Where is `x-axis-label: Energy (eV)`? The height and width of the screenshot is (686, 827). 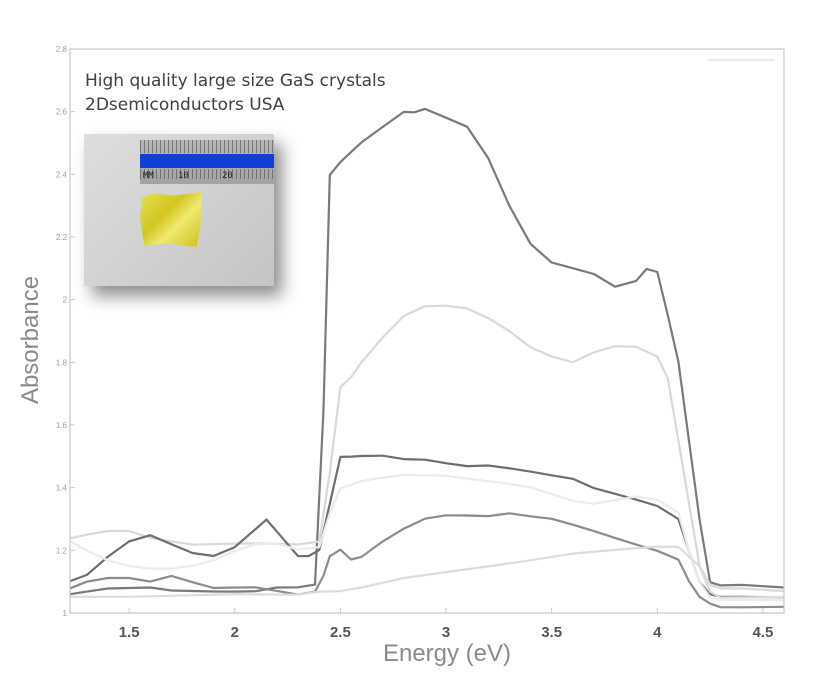 x-axis-label: Energy (eV) is located at coordinates (447, 653).